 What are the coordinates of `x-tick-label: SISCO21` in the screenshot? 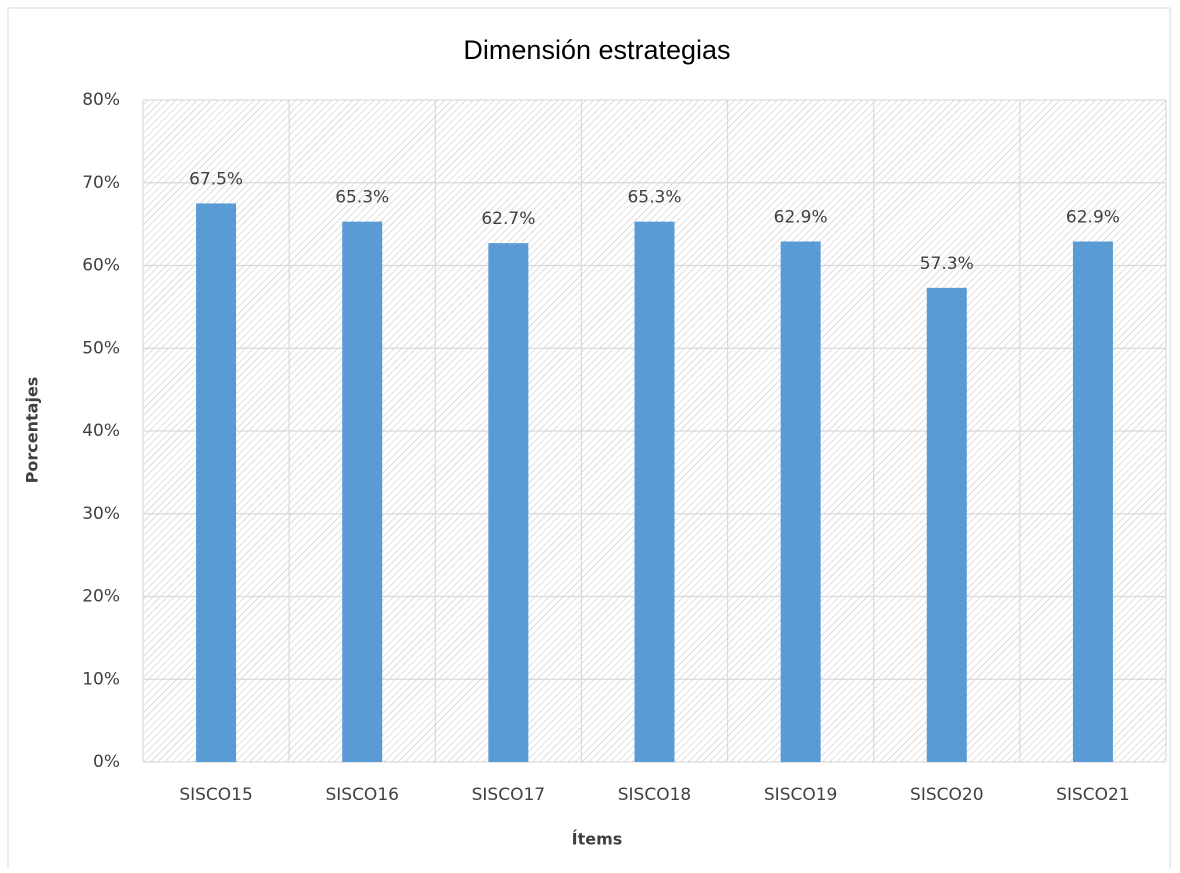 It's located at (1092, 795).